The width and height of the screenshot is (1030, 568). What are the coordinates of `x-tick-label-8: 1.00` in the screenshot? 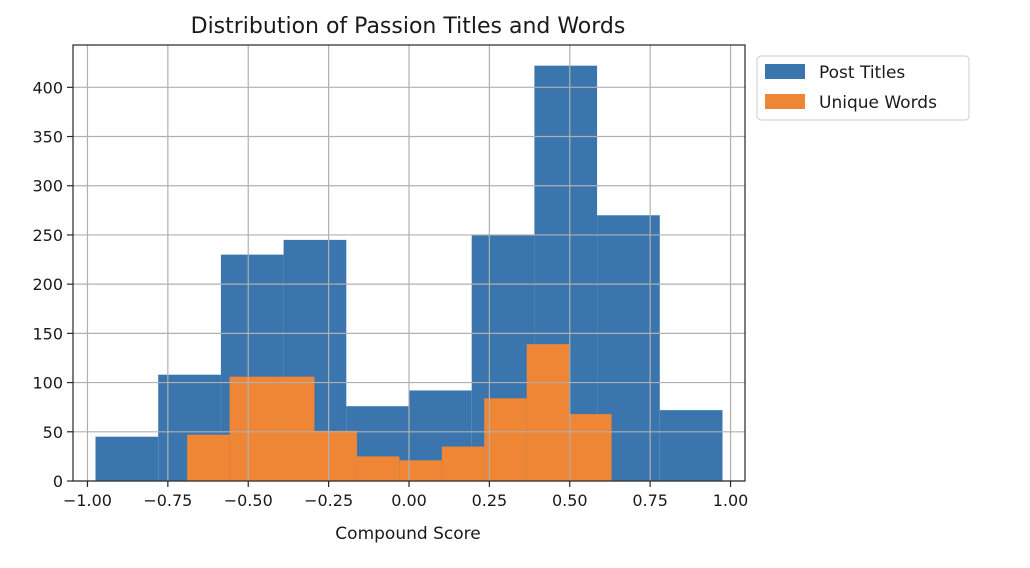 It's located at (731, 500).